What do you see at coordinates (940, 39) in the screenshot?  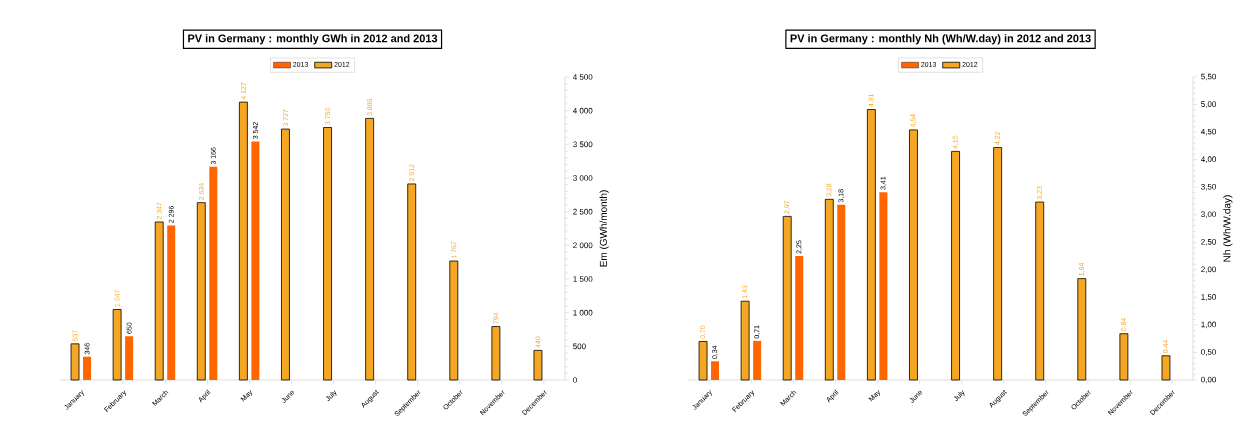 I see `chart-title: PV in Germany : monthly Nh (Wh/W.day) in 2012 and 2013` at bounding box center [940, 39].